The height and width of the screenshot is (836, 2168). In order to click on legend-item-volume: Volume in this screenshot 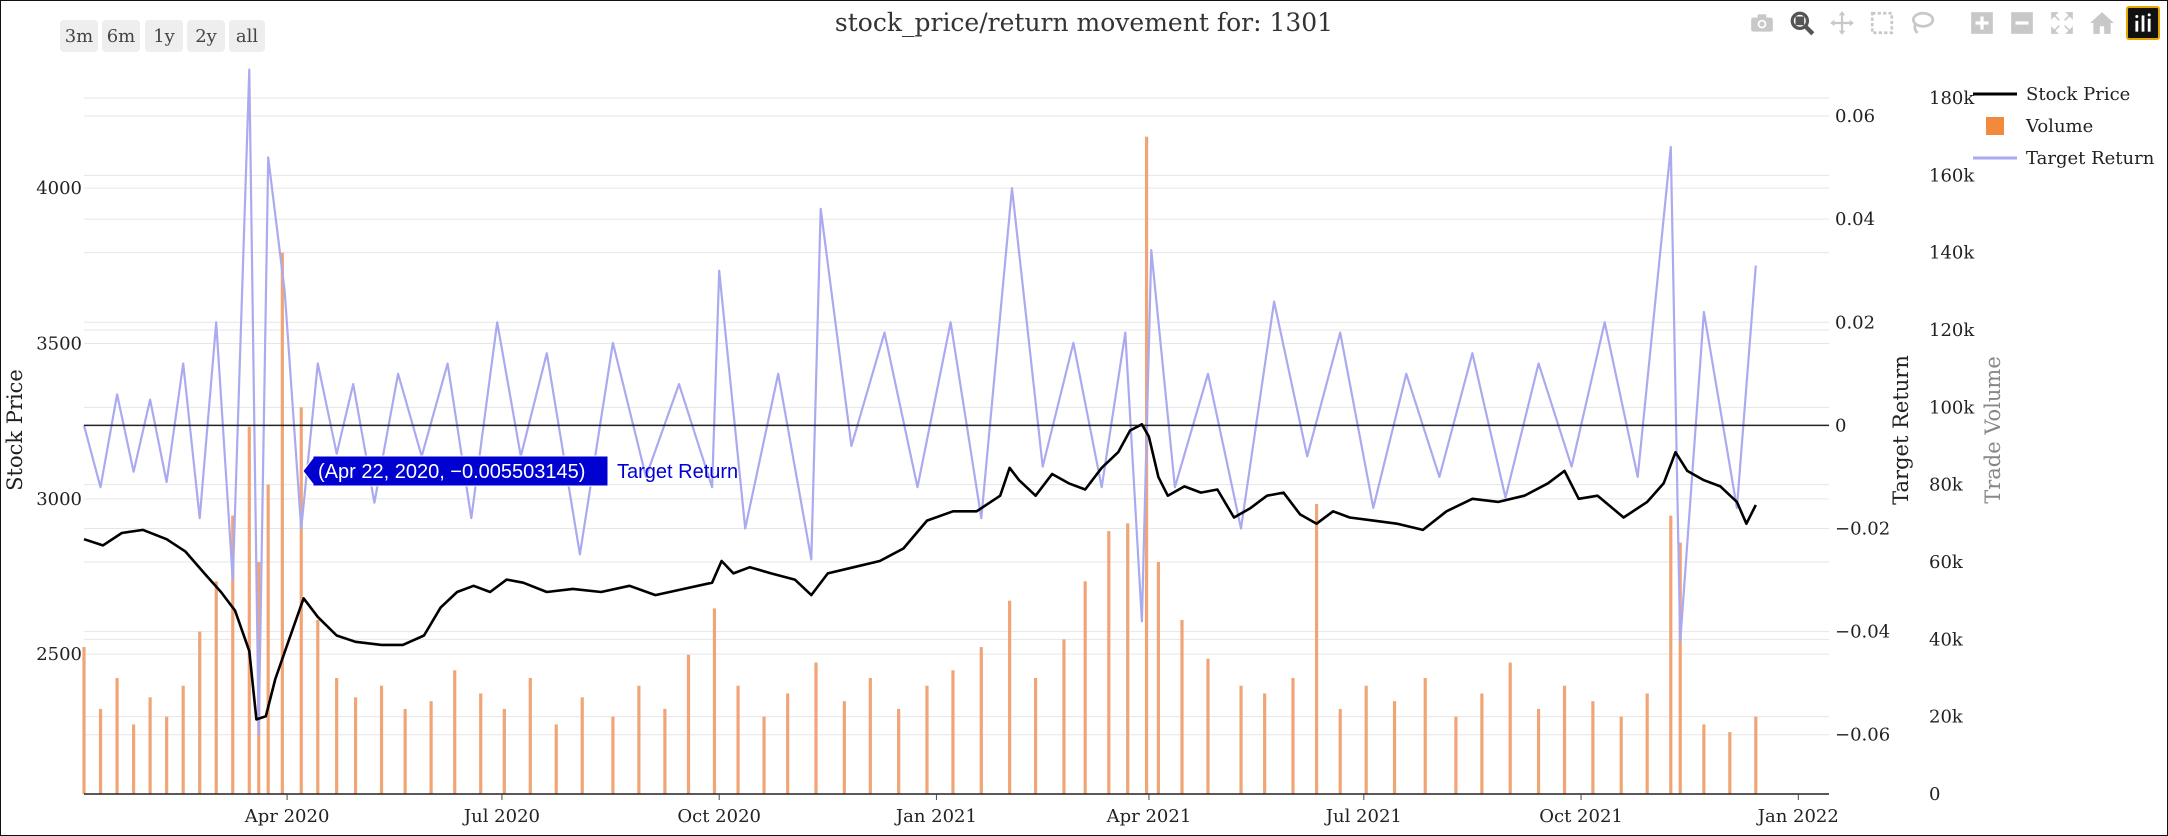, I will do `click(2062, 126)`.